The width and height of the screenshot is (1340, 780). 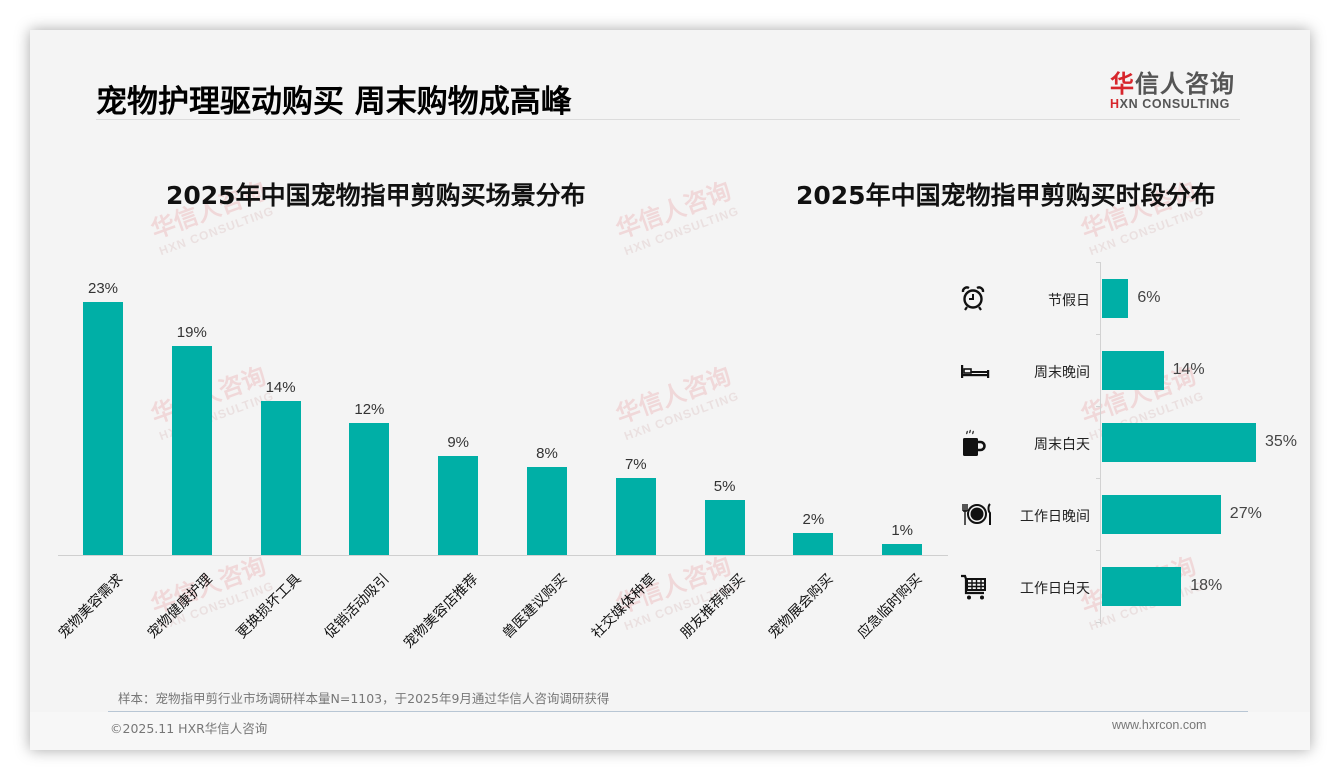 I want to click on bar-value-label: 27%, so click(x=1245, y=513).